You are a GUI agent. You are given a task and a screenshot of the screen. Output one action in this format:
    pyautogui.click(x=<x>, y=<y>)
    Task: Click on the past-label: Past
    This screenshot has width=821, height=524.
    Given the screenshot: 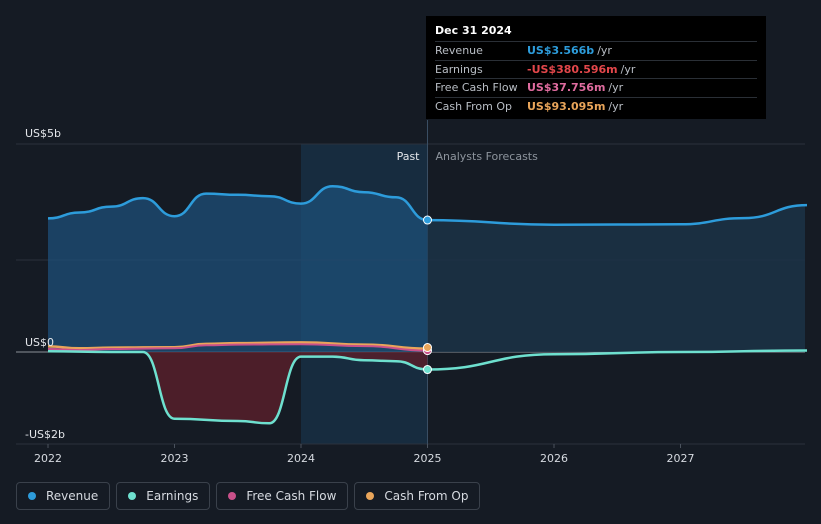 What is the action you would take?
    pyautogui.click(x=409, y=156)
    